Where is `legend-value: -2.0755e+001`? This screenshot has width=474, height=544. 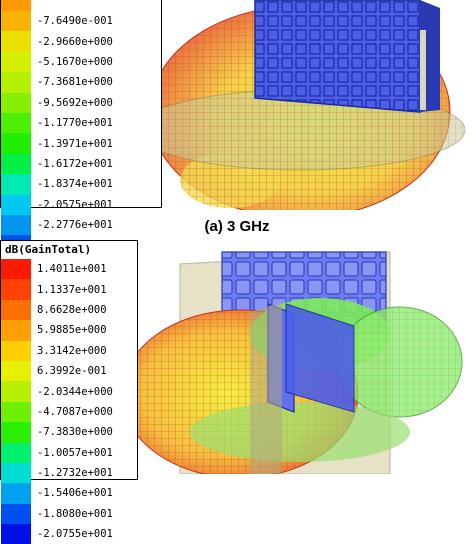 legend-value: -2.0755e+001 is located at coordinates (75, 534).